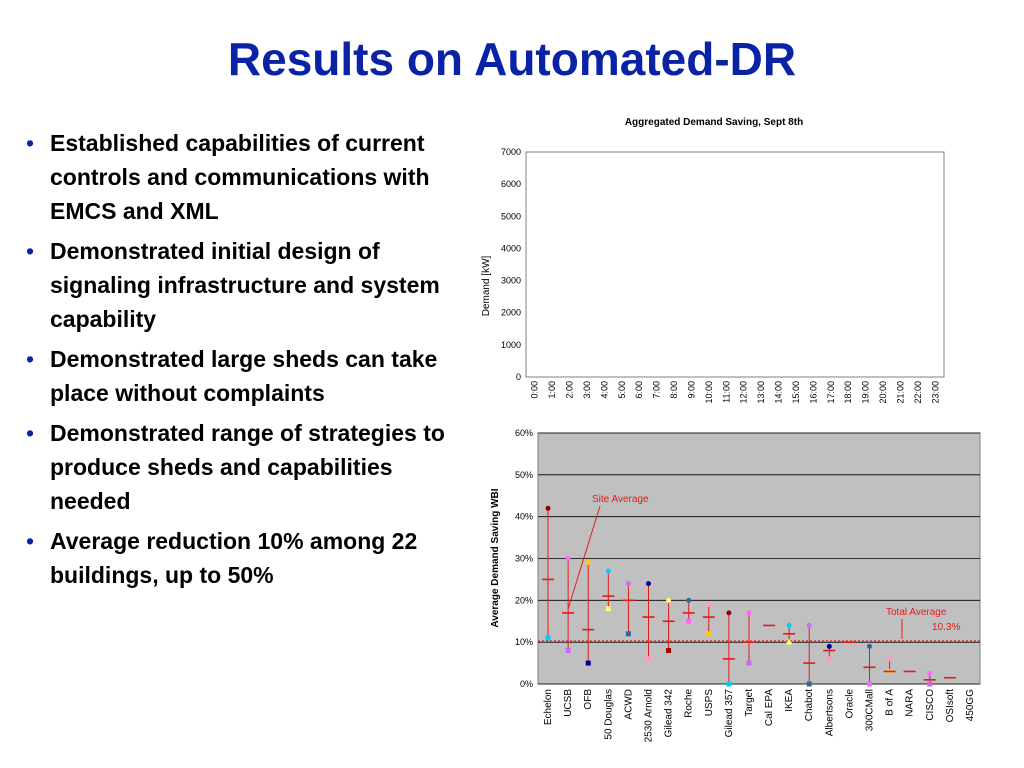 Image resolution: width=1024 pixels, height=768 pixels. Describe the element at coordinates (622, 390) in the screenshot. I see `x-tick-label: 5:00` at that location.